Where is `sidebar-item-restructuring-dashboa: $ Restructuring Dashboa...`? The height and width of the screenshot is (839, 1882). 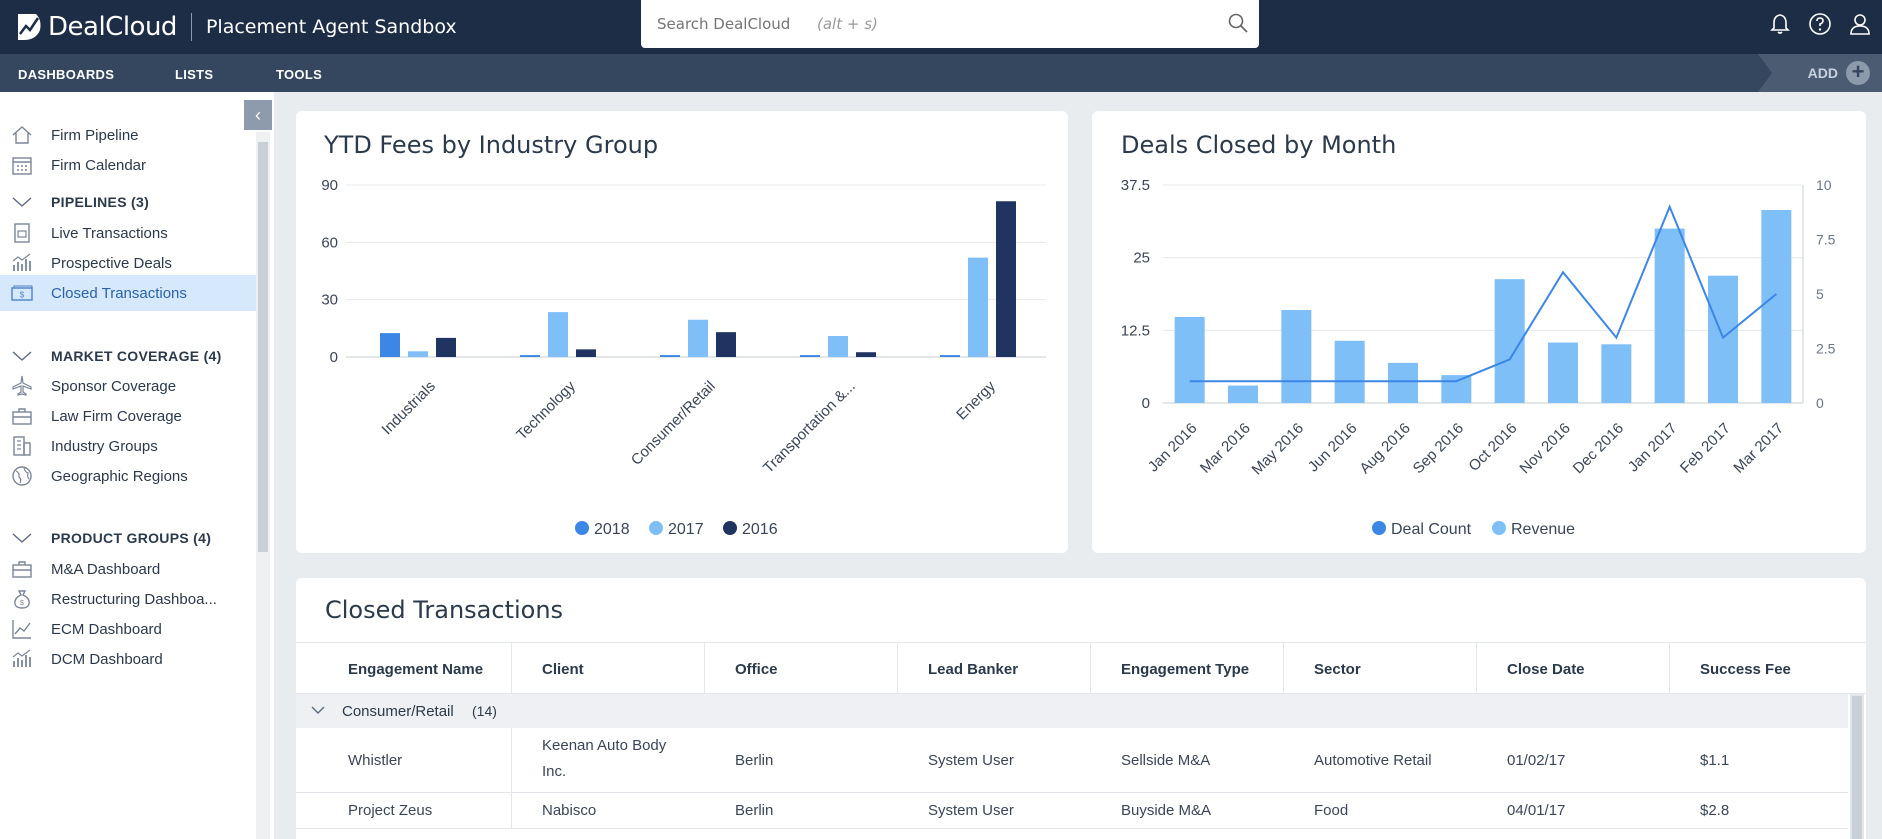 sidebar-item-restructuring-dashboa: $ Restructuring Dashboa... is located at coordinates (128, 599).